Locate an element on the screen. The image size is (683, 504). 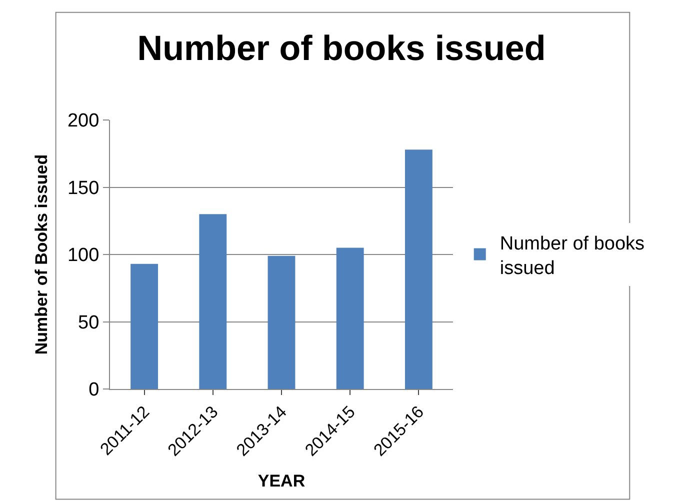
legend-label: Number of books issued is located at coordinates (572, 256).